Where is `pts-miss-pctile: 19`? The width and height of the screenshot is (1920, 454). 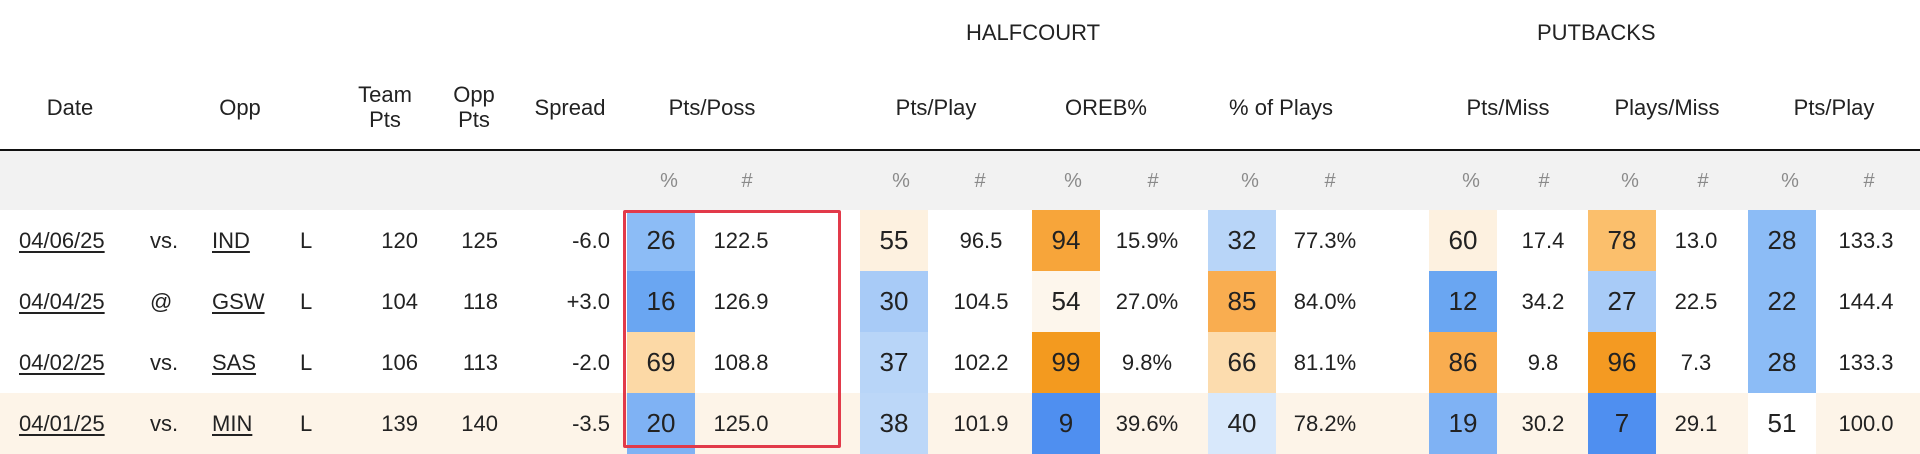 pts-miss-pctile: 19 is located at coordinates (1463, 423).